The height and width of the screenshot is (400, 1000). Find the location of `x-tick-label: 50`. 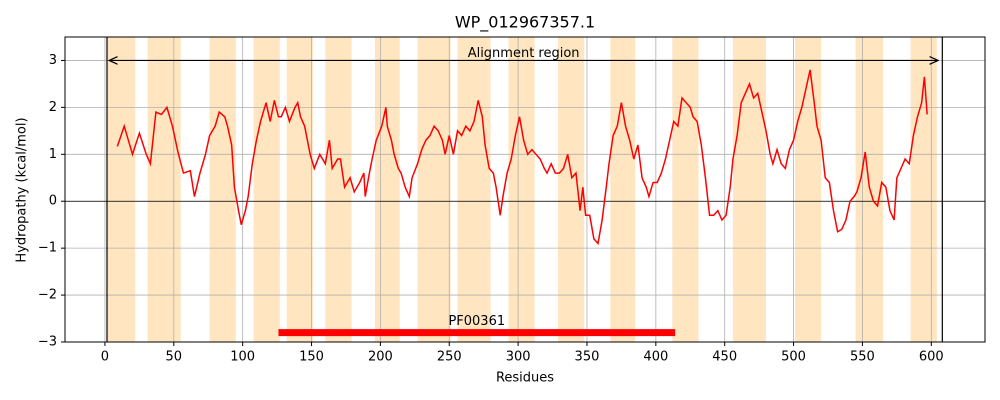

x-tick-label: 50 is located at coordinates (174, 357).